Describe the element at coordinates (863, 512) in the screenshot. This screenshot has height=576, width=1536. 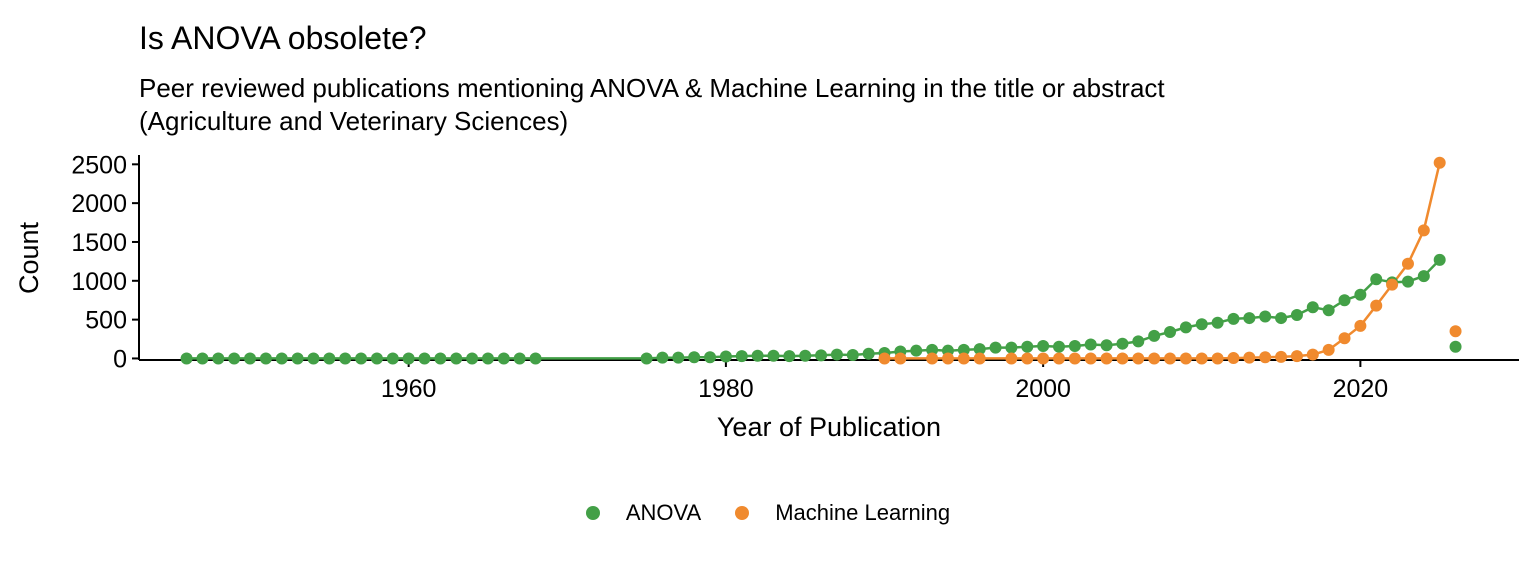
I see `legend-label-machine-learning: Machine Learning` at that location.